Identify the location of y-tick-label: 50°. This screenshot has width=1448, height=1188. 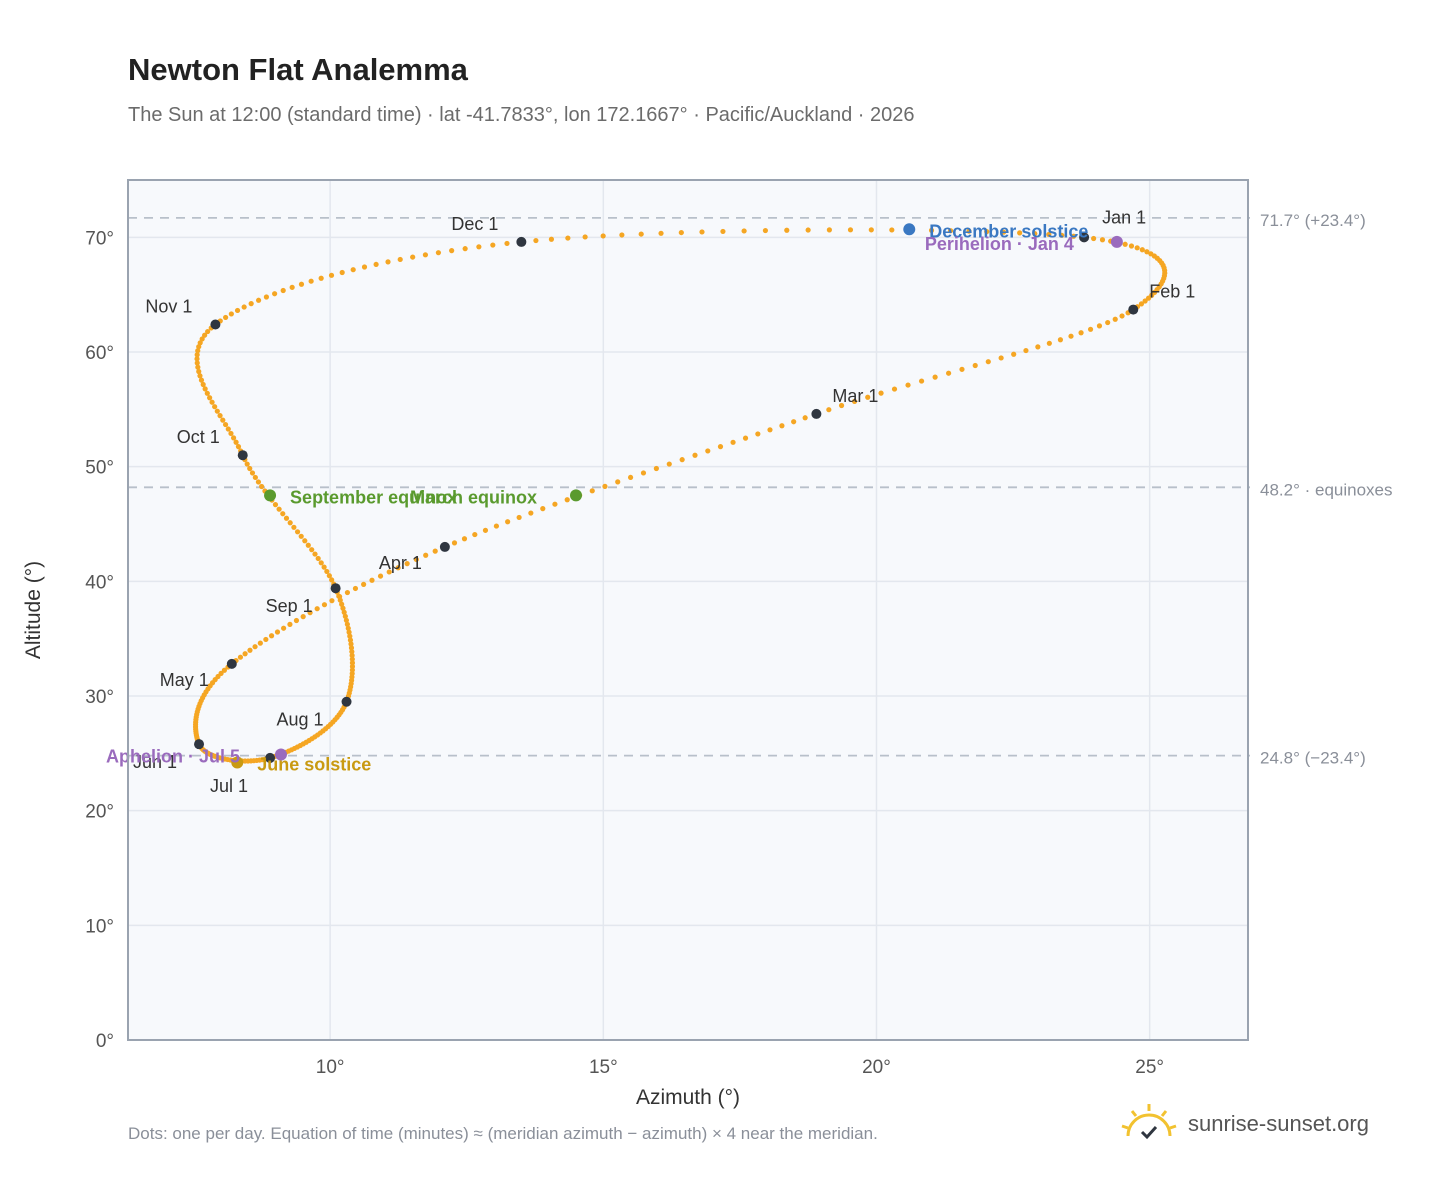
(99, 468).